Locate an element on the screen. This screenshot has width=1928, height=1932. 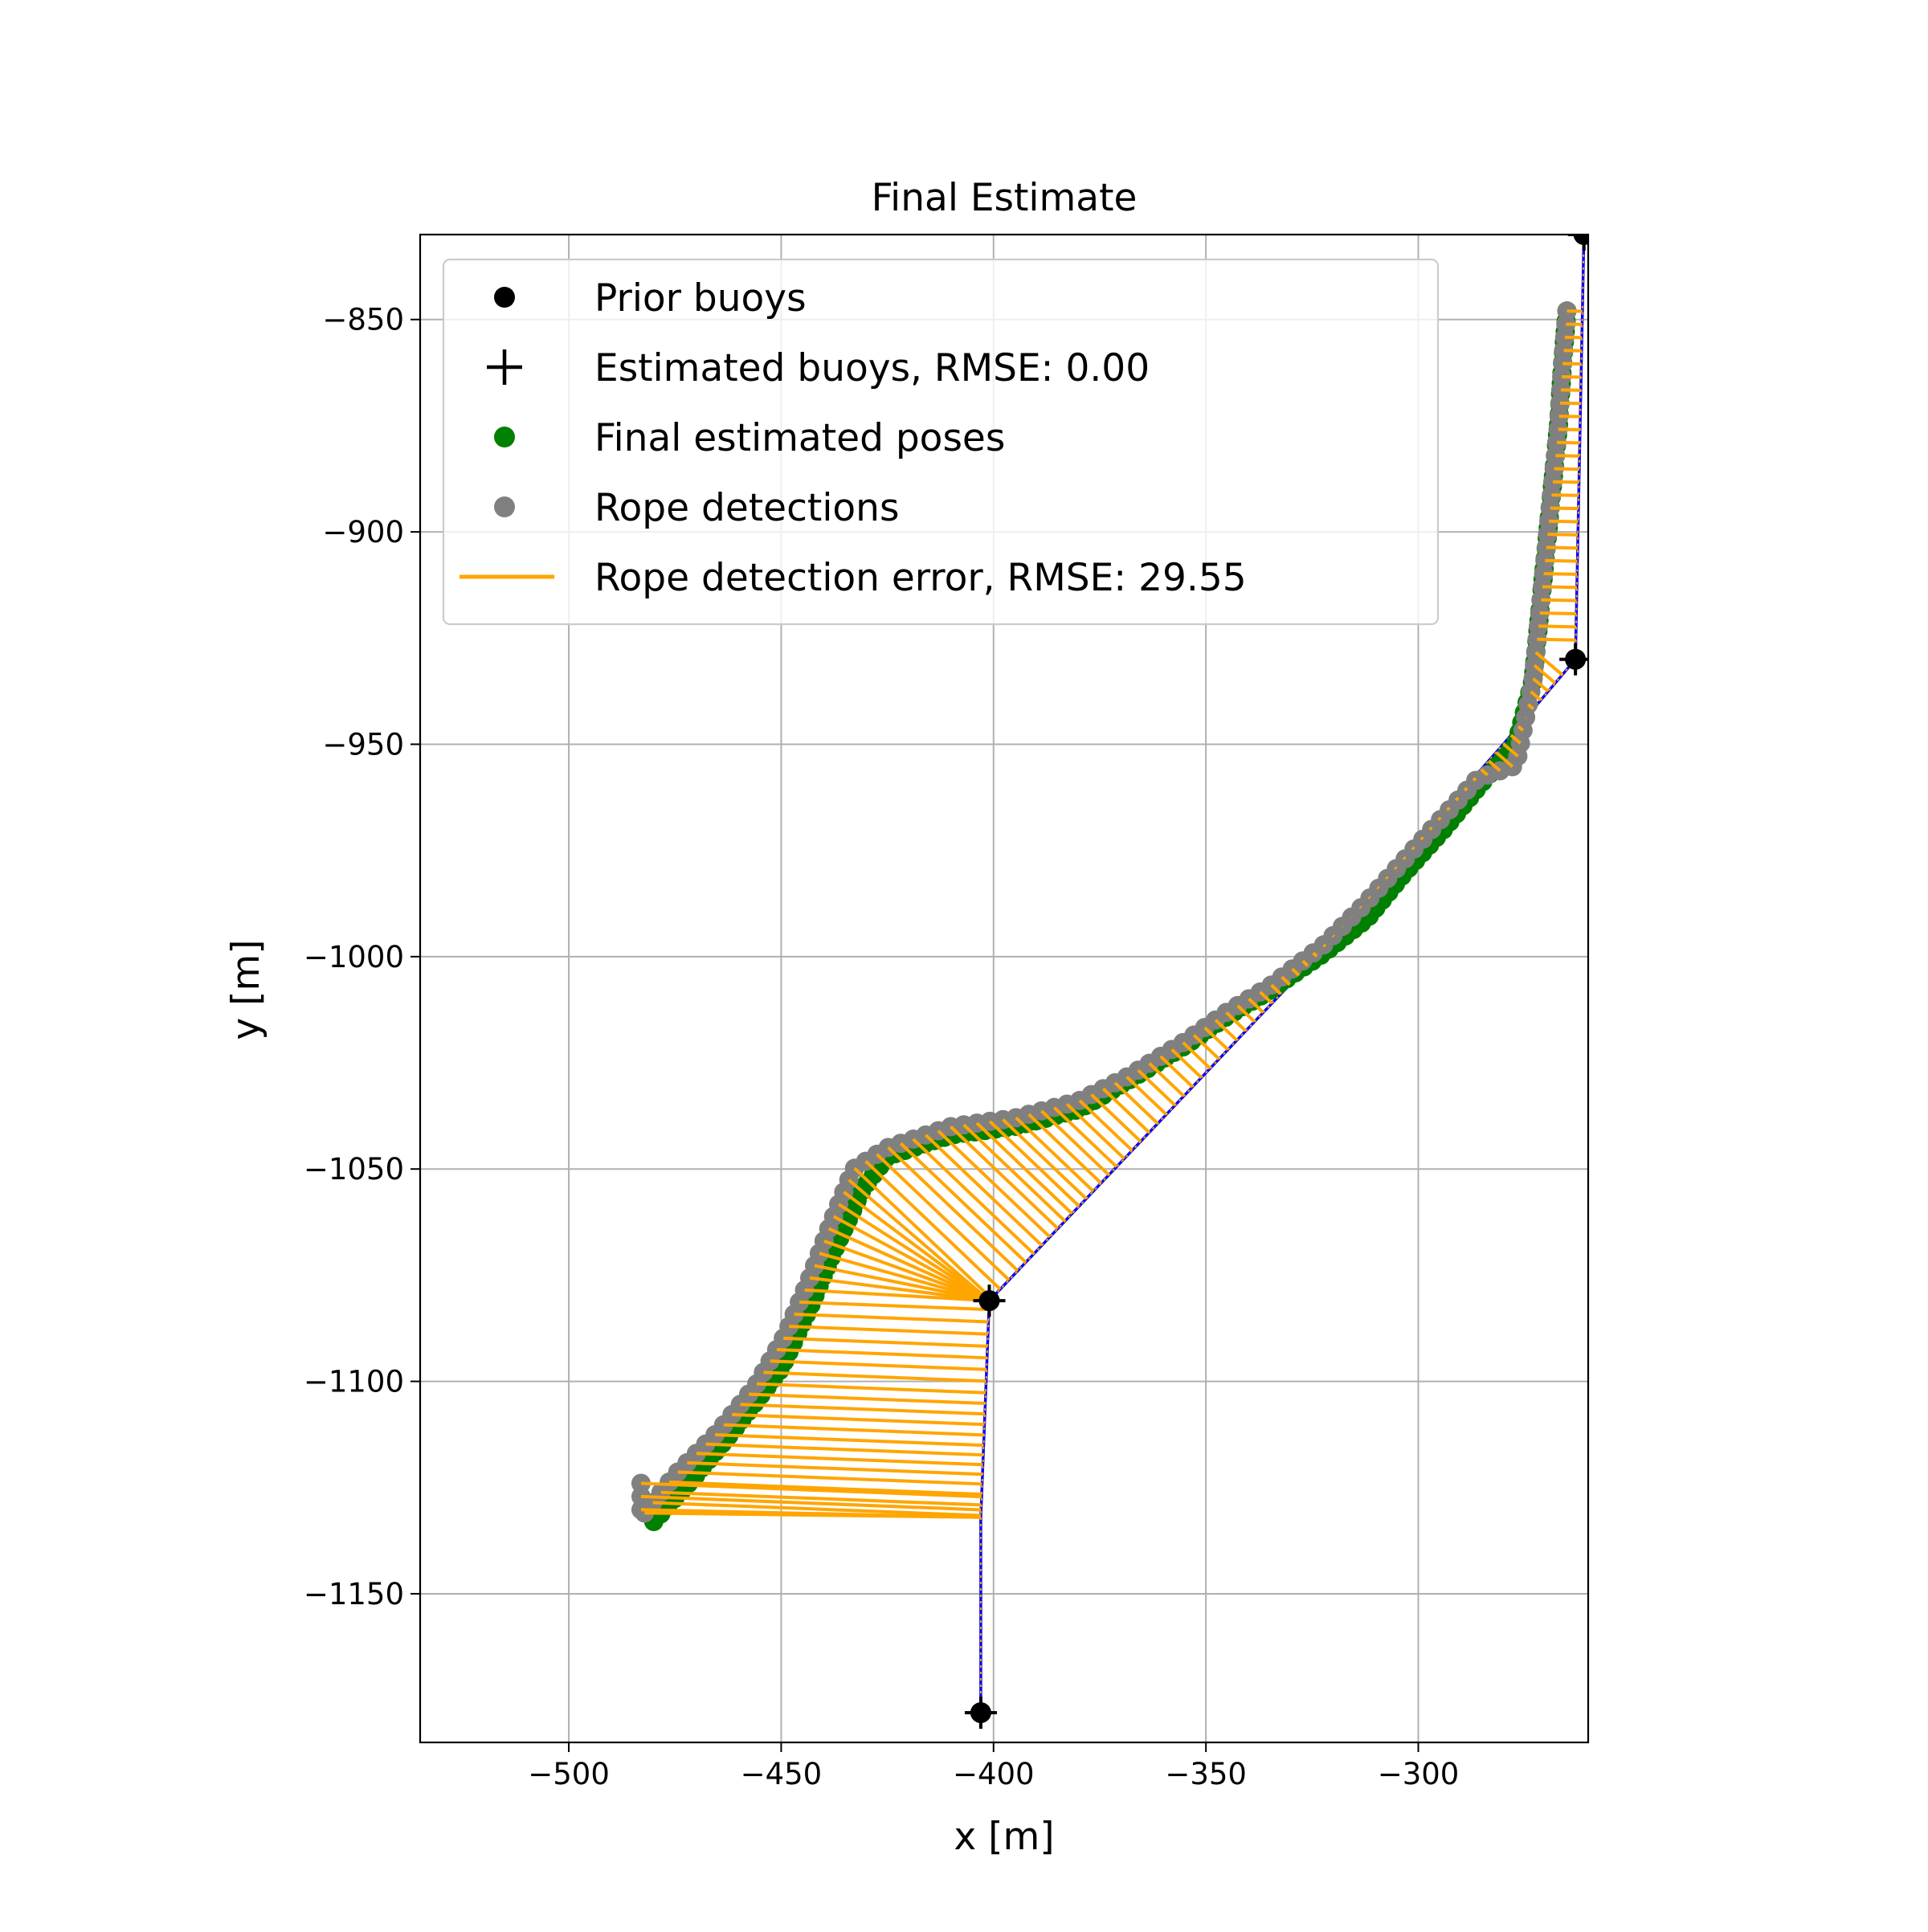
x-tick-label: −450 is located at coordinates (782, 1774).